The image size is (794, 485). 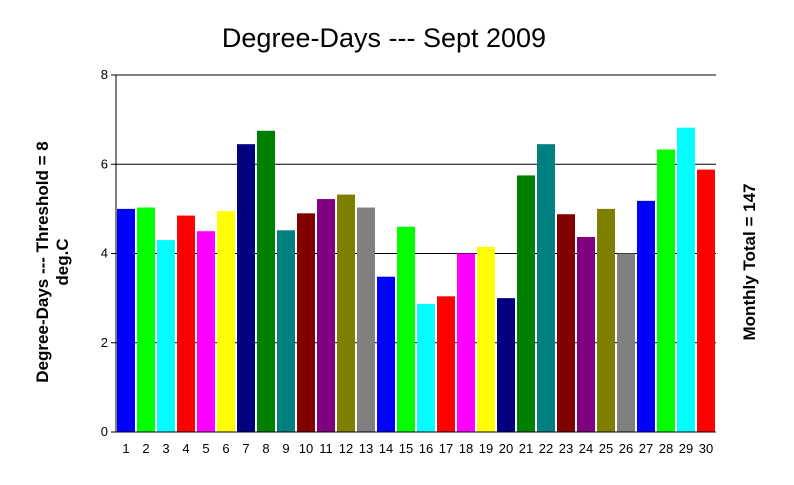 I want to click on x-tick-label: 26, so click(x=626, y=448).